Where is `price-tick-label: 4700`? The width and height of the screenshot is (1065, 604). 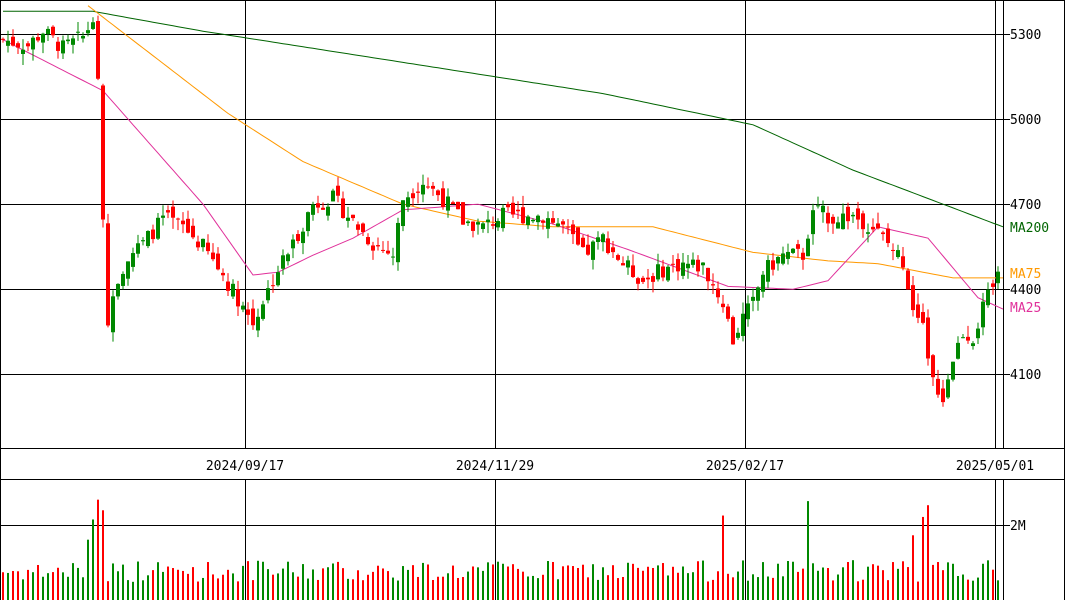
price-tick-label: 4700 is located at coordinates (1025, 205).